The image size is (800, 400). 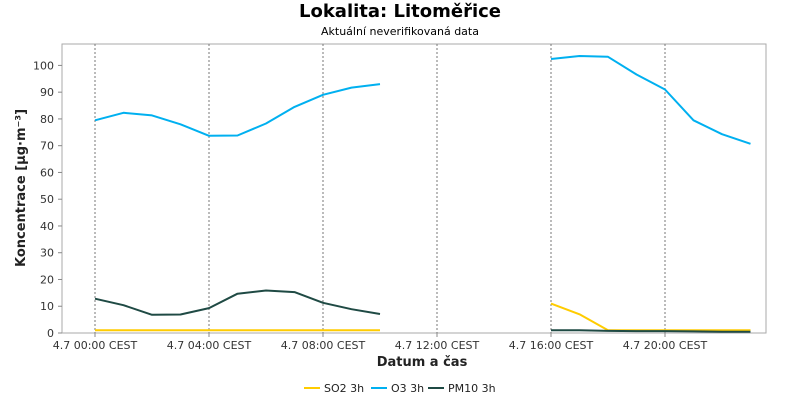 What do you see at coordinates (21, 188) in the screenshot?
I see `y-axis-label: Koncentrace [µg·m⁻³]` at bounding box center [21, 188].